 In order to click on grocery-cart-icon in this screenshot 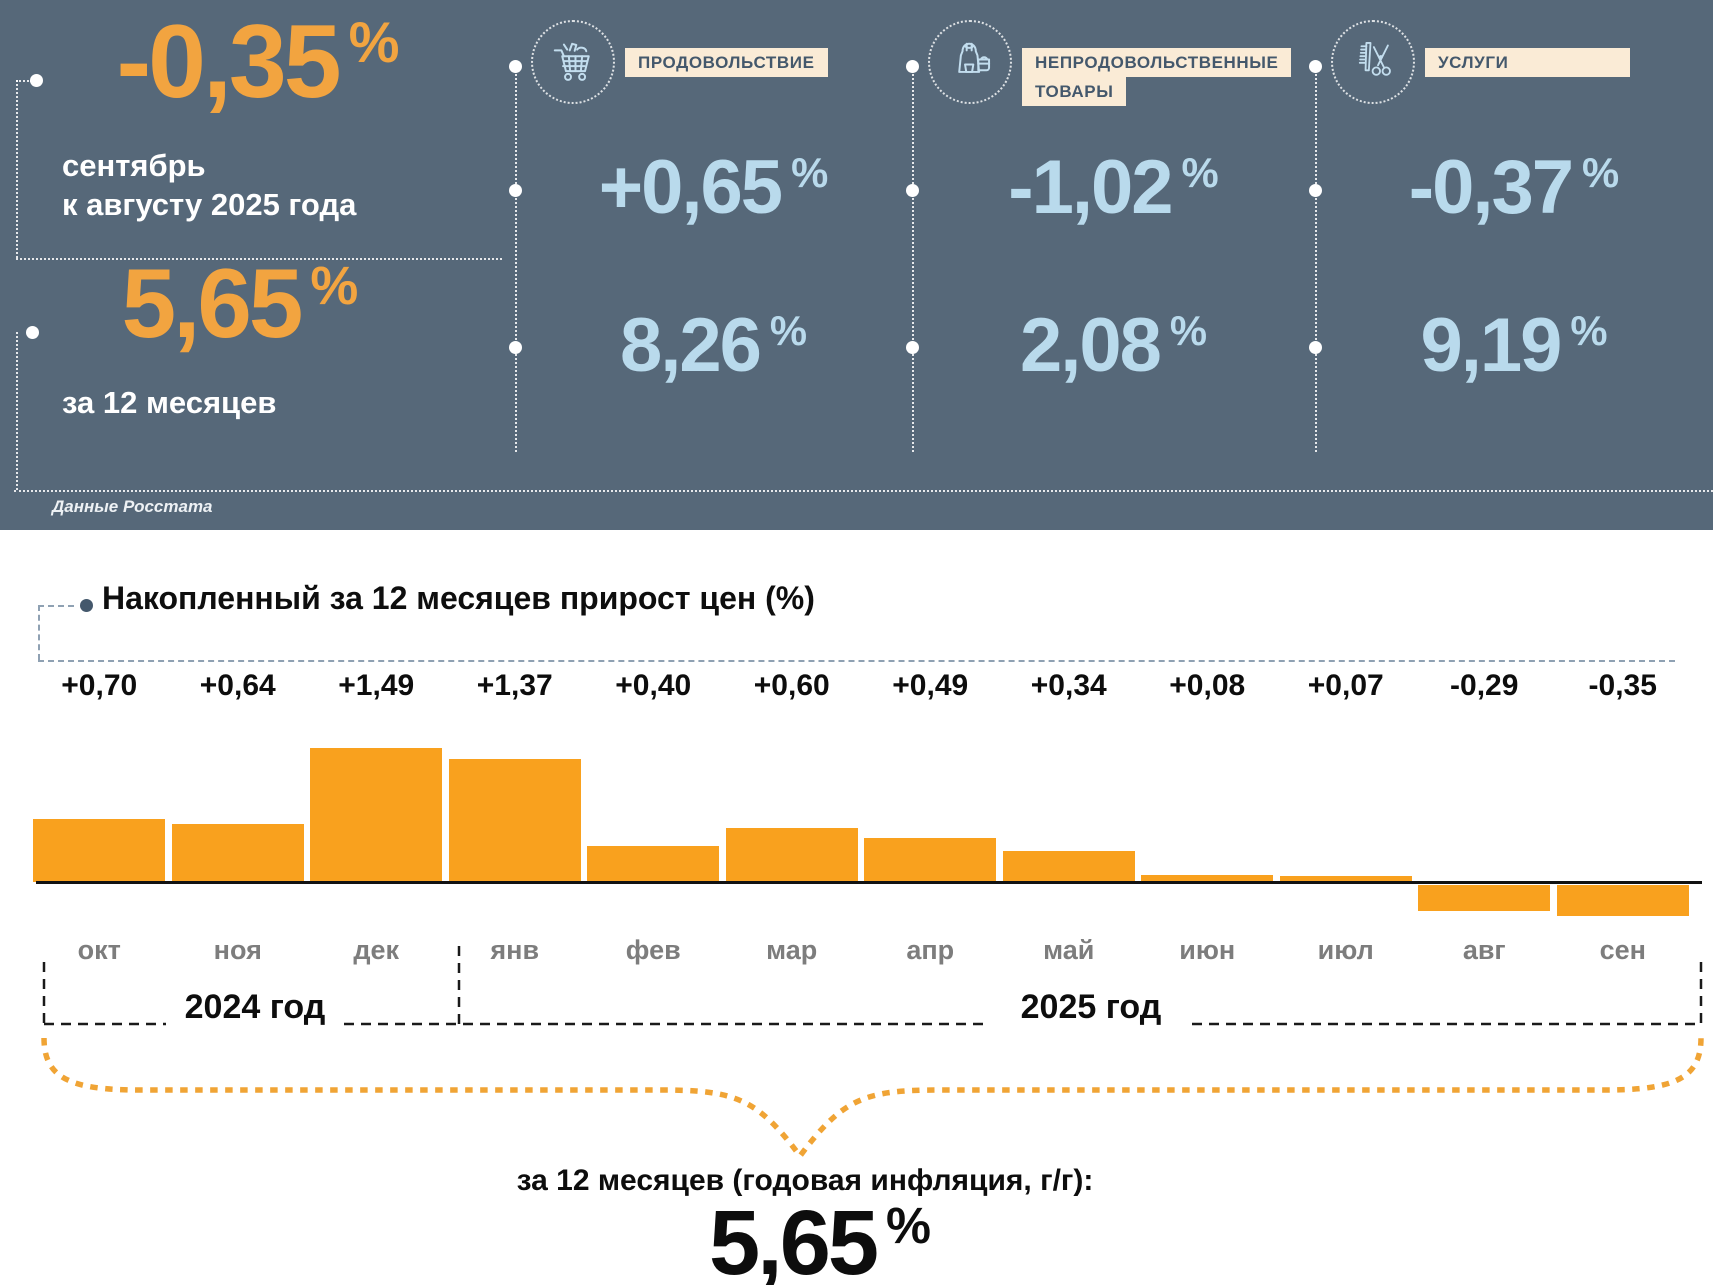, I will do `click(573, 62)`.